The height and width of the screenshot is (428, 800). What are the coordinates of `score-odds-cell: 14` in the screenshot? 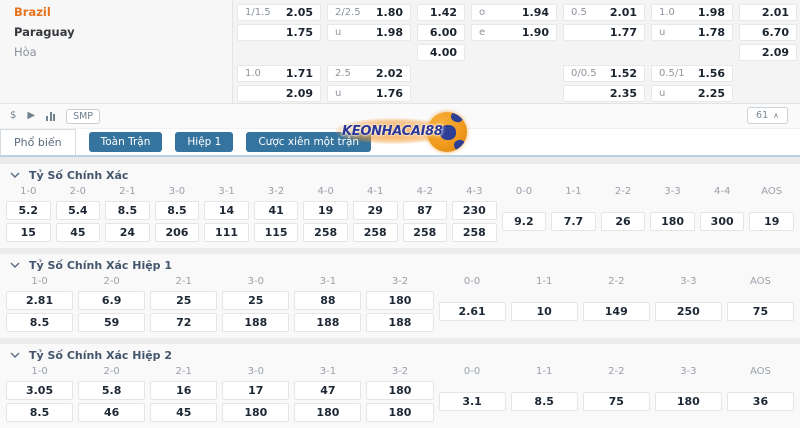 It's located at (226, 210).